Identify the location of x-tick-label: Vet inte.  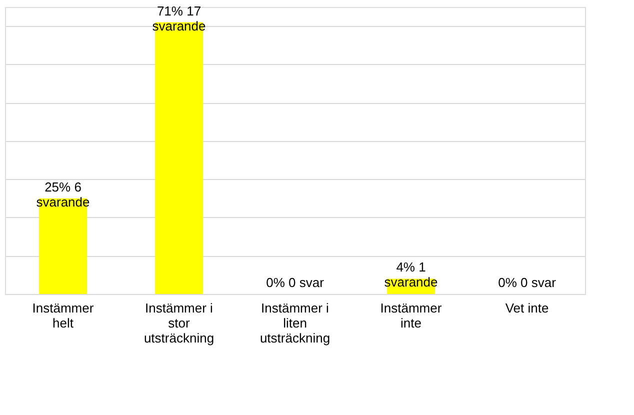
(527, 308).